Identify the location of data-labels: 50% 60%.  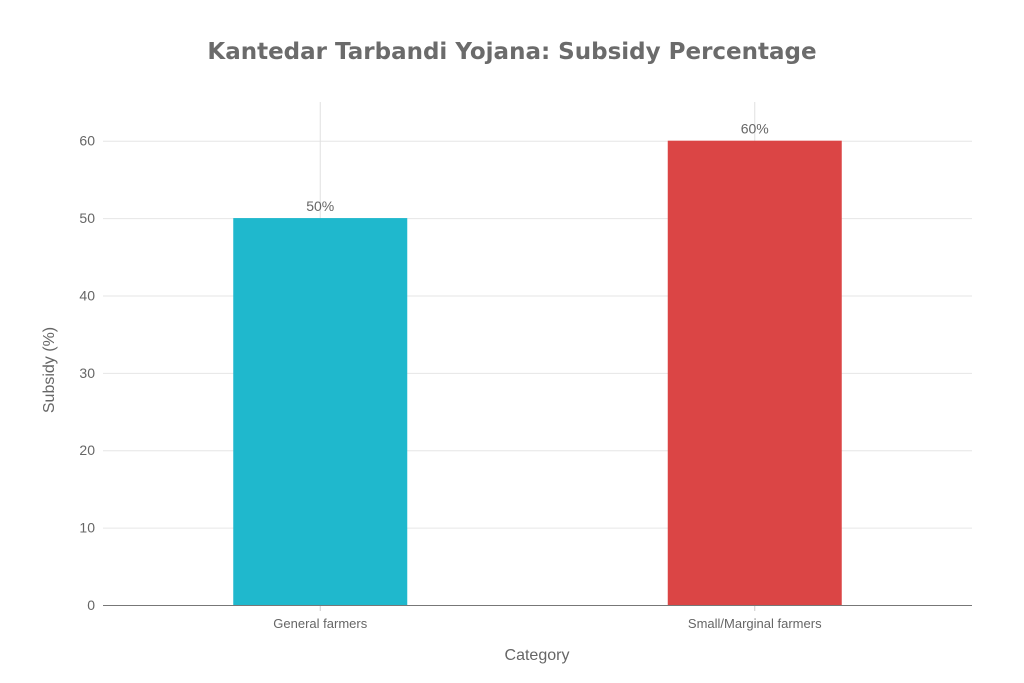
(537, 167).